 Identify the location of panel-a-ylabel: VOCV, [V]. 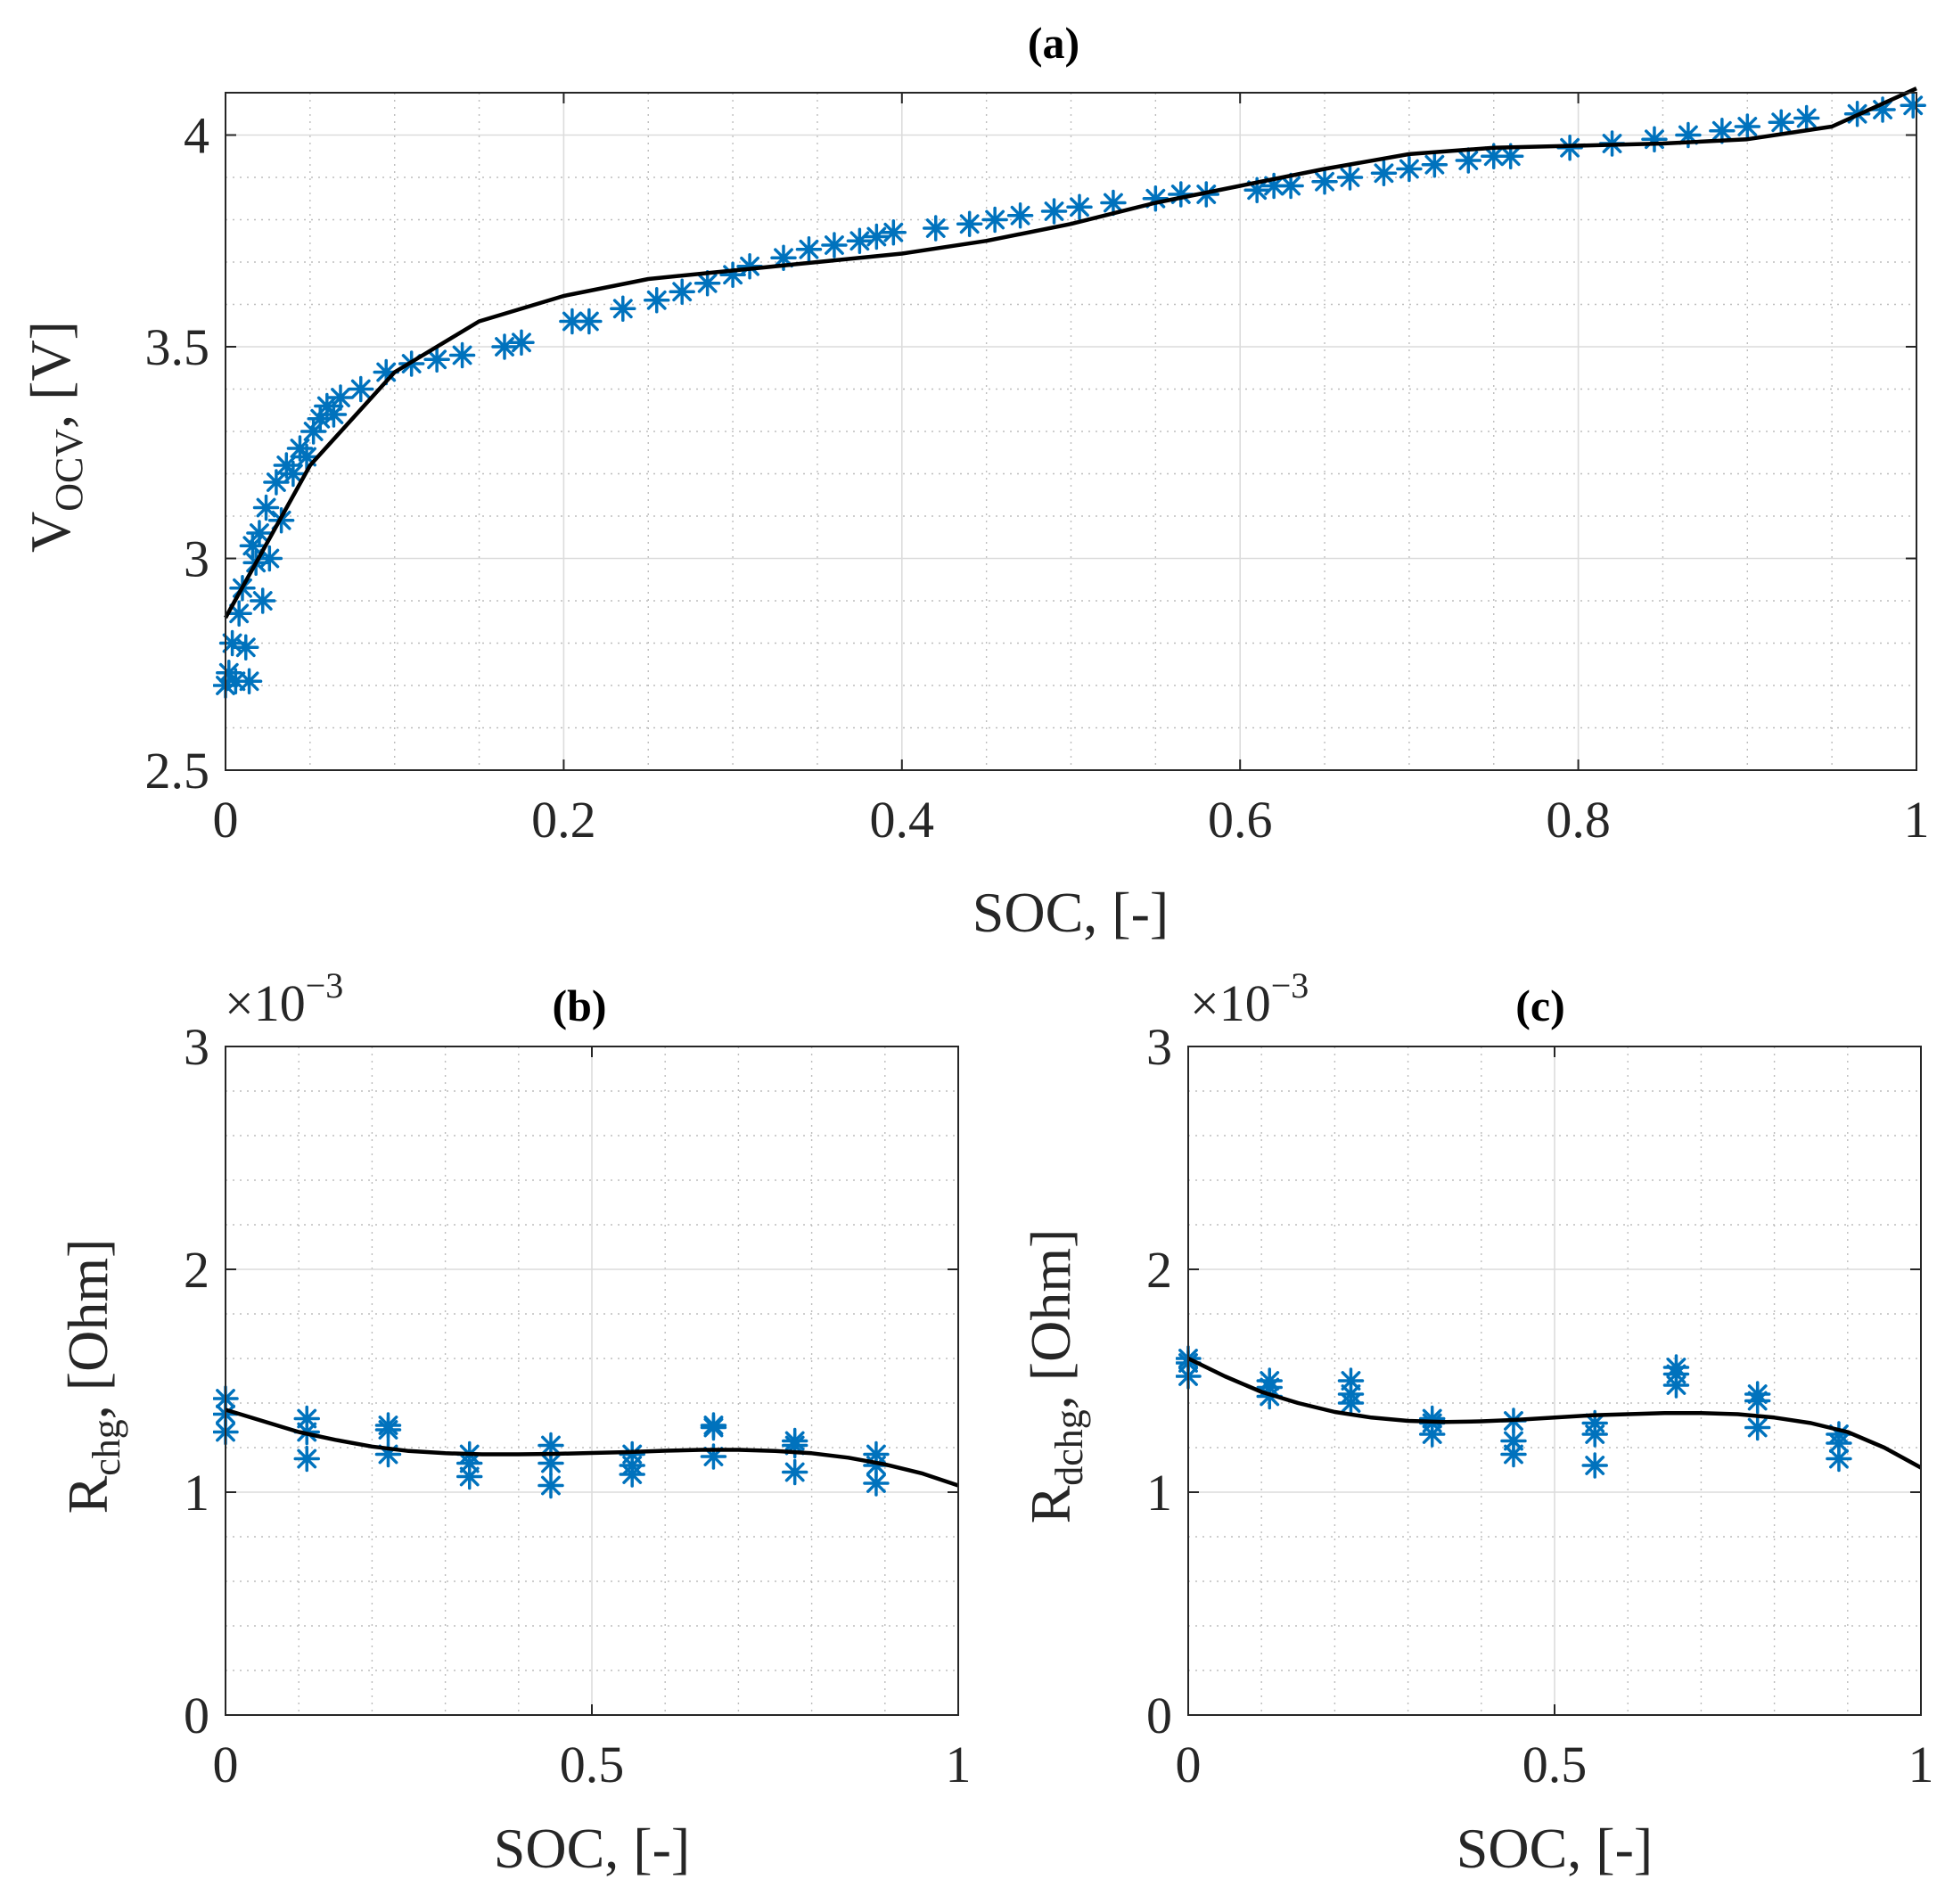
(55, 437).